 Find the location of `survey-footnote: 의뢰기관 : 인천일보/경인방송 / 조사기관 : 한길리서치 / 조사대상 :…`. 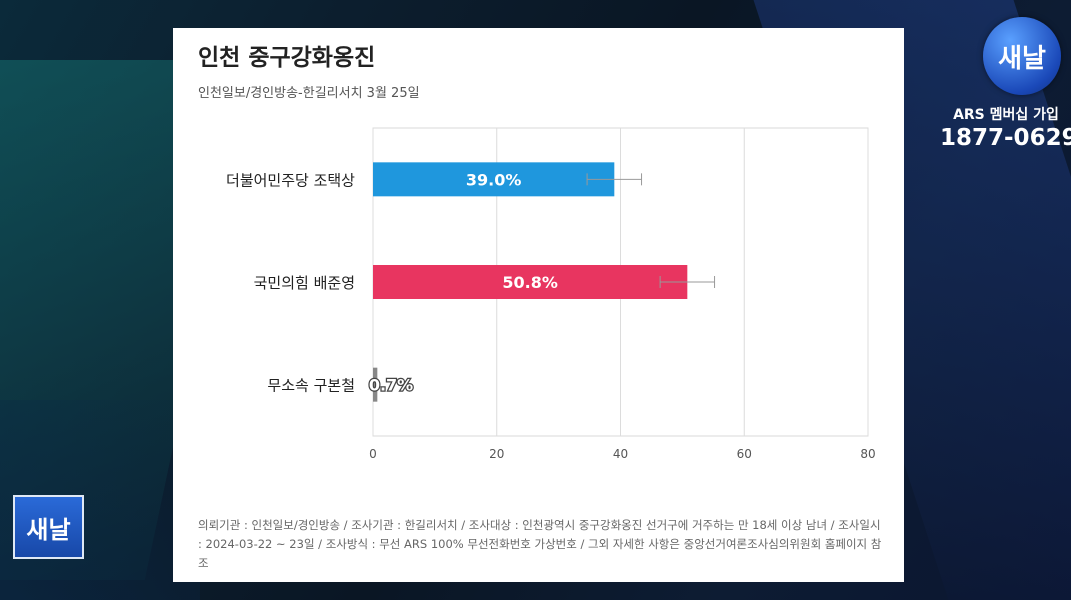

survey-footnote: 의뢰기관 : 인천일보/경인방송 / 조사기관 : 한길리서치 / 조사대상 :… is located at coordinates (540, 544).